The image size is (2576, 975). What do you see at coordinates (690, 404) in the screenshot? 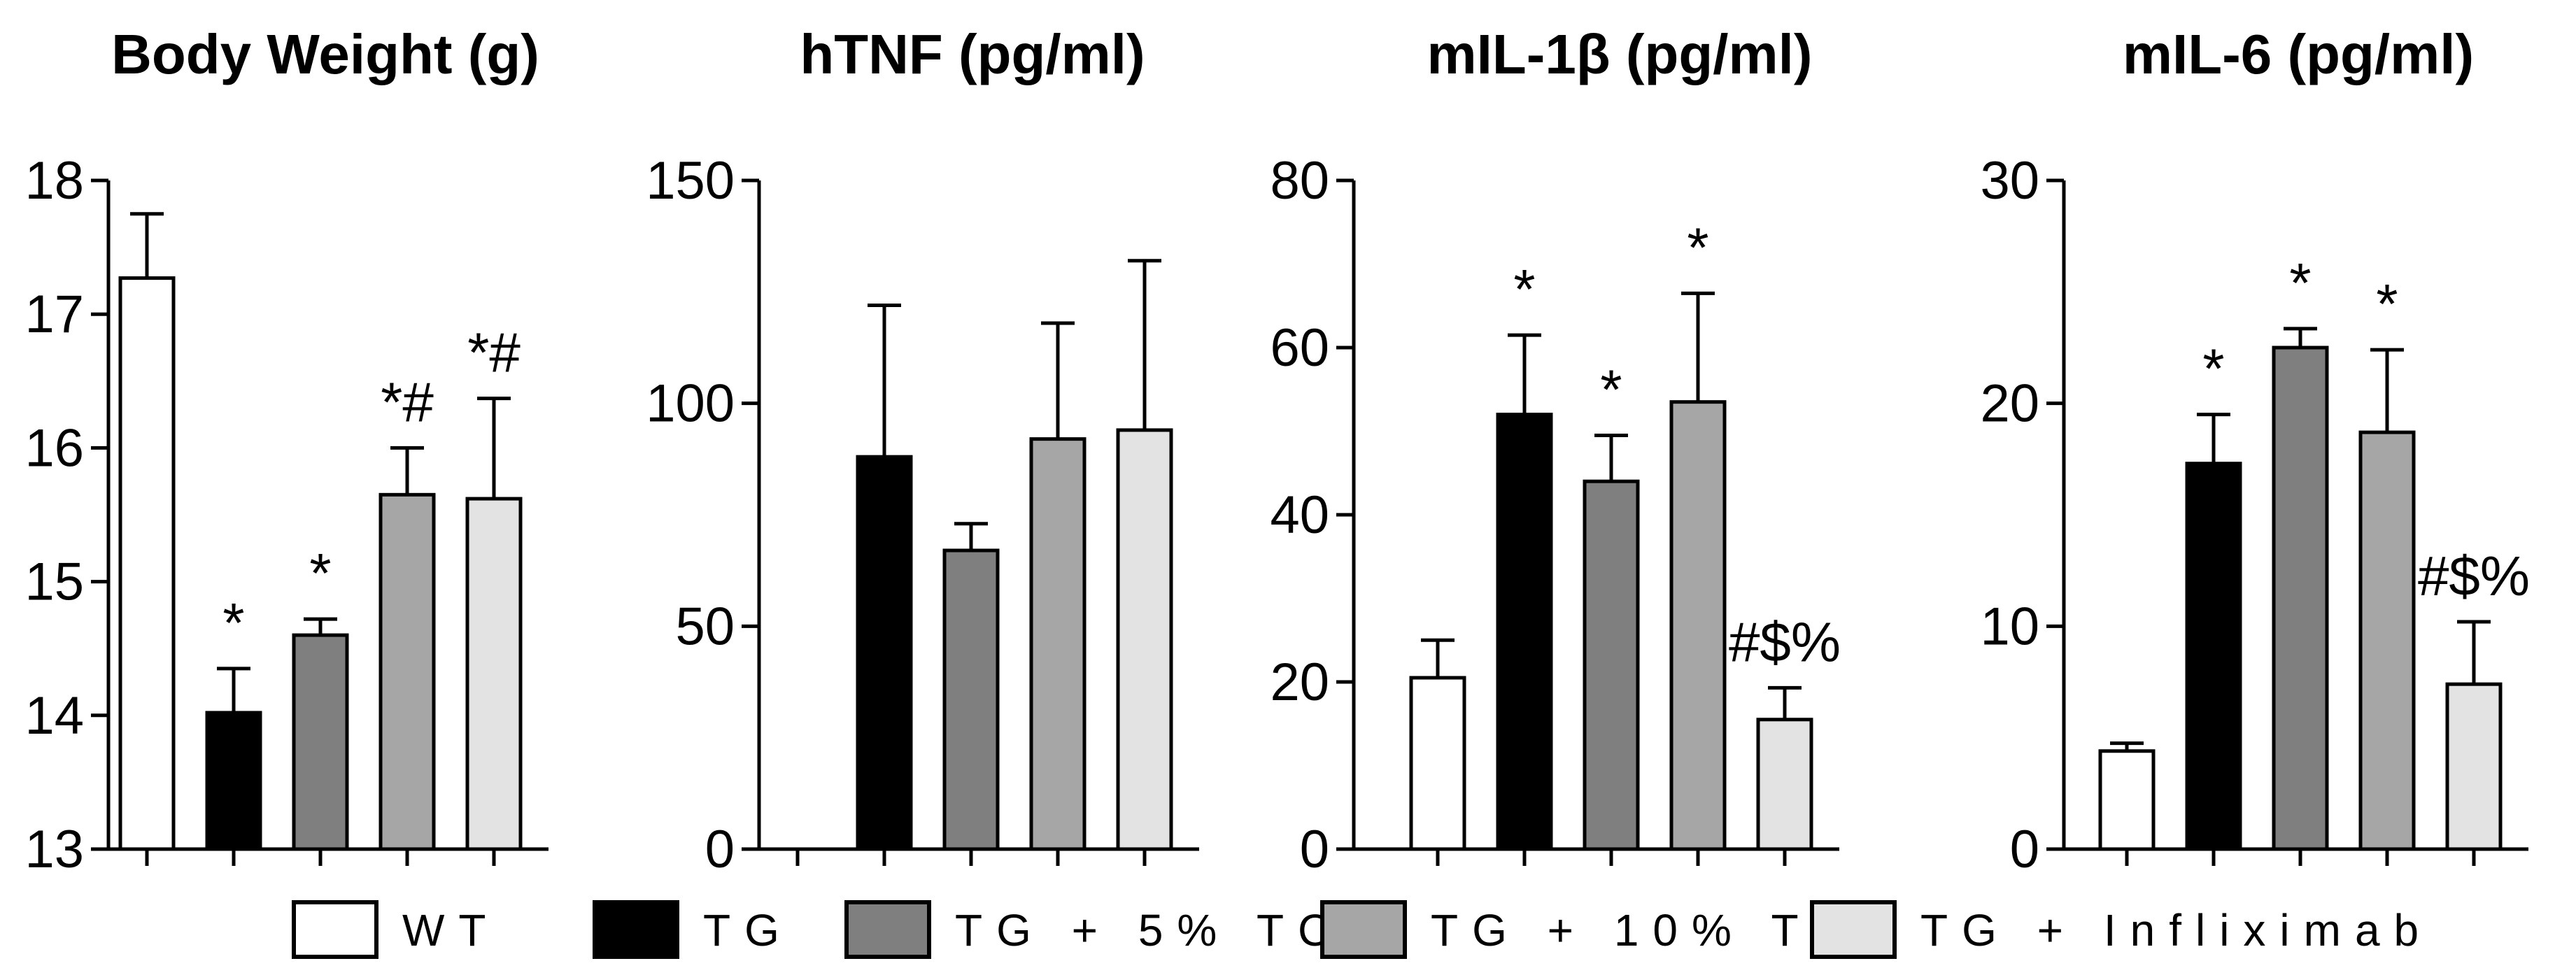
I see `y-tick-label: 100` at bounding box center [690, 404].